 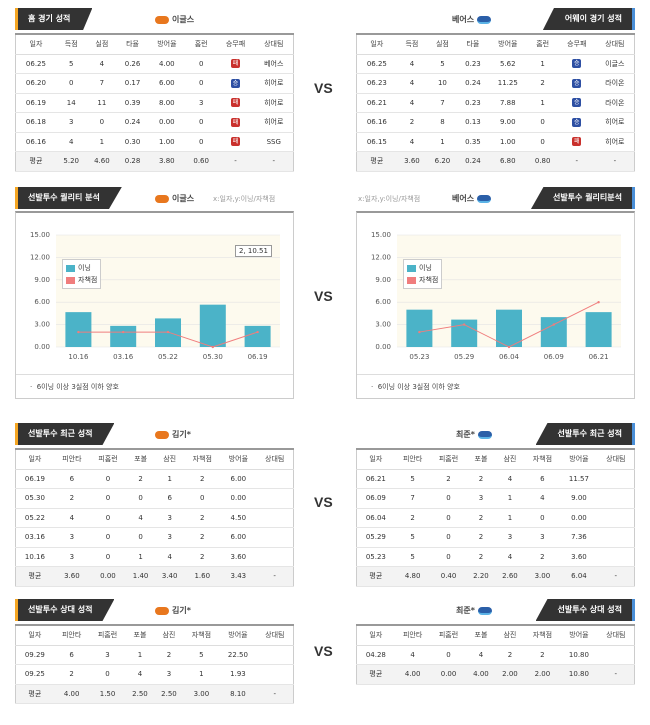 What do you see at coordinates (412, 459) in the screenshot?
I see `column-header: 피안타` at bounding box center [412, 459].